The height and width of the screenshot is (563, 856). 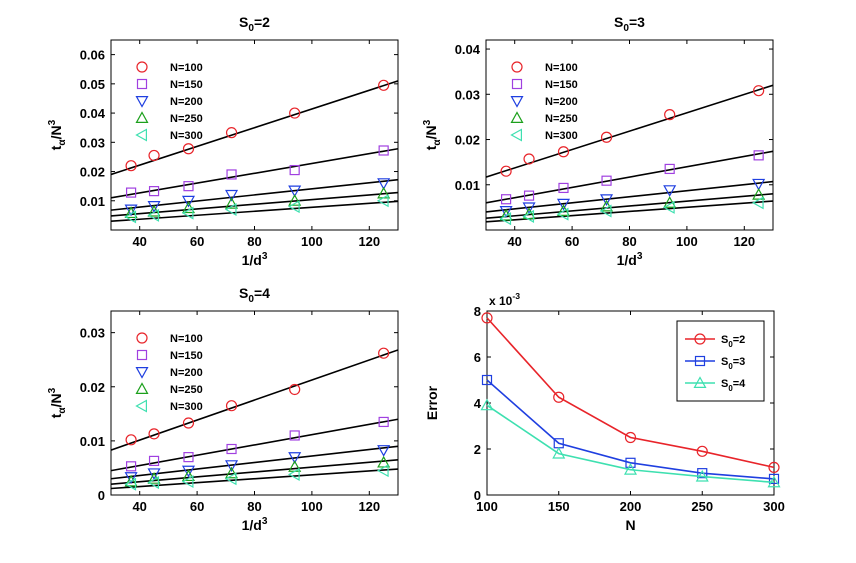 What do you see at coordinates (197, 506) in the screenshot?
I see `x-tick-label: 60` at bounding box center [197, 506].